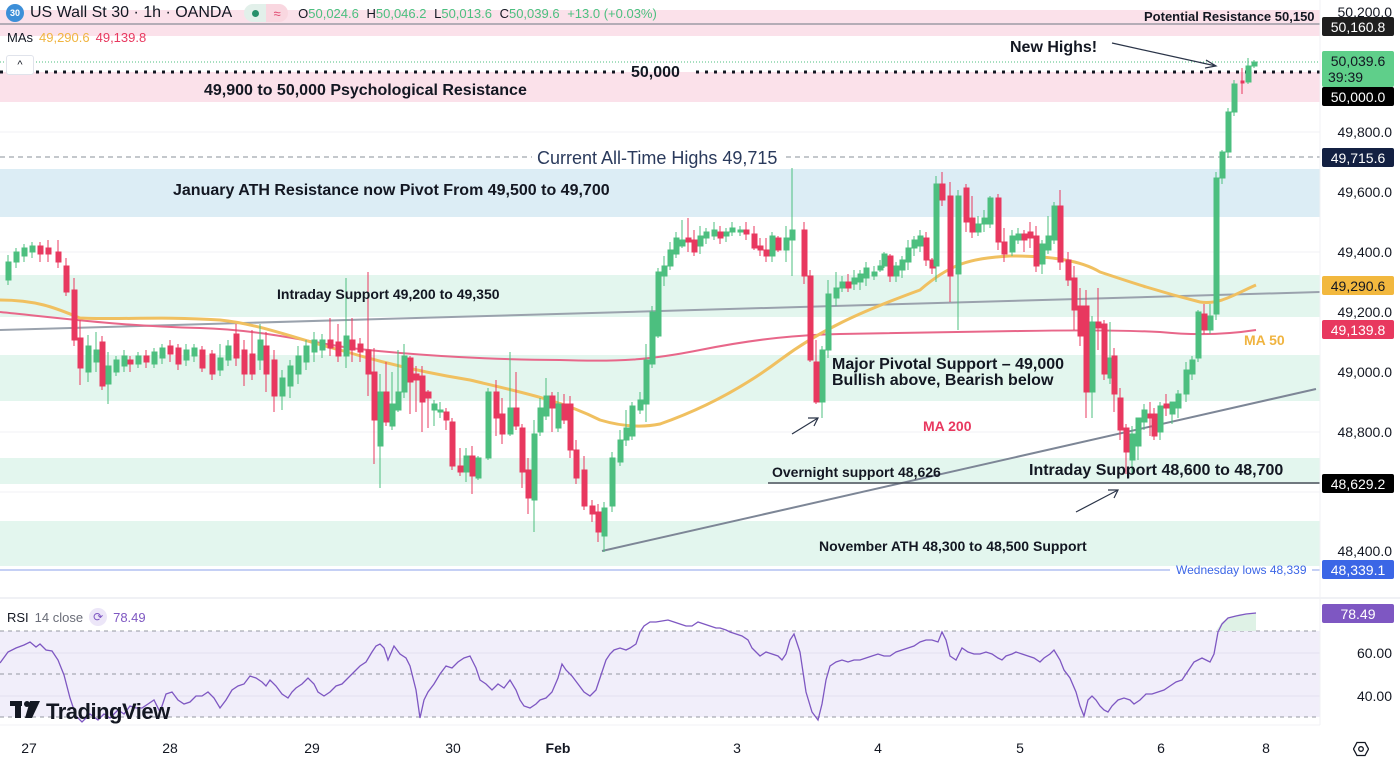  What do you see at coordinates (1358, 96) in the screenshot?
I see `fifty-k-tag: 50,000.0` at bounding box center [1358, 96].